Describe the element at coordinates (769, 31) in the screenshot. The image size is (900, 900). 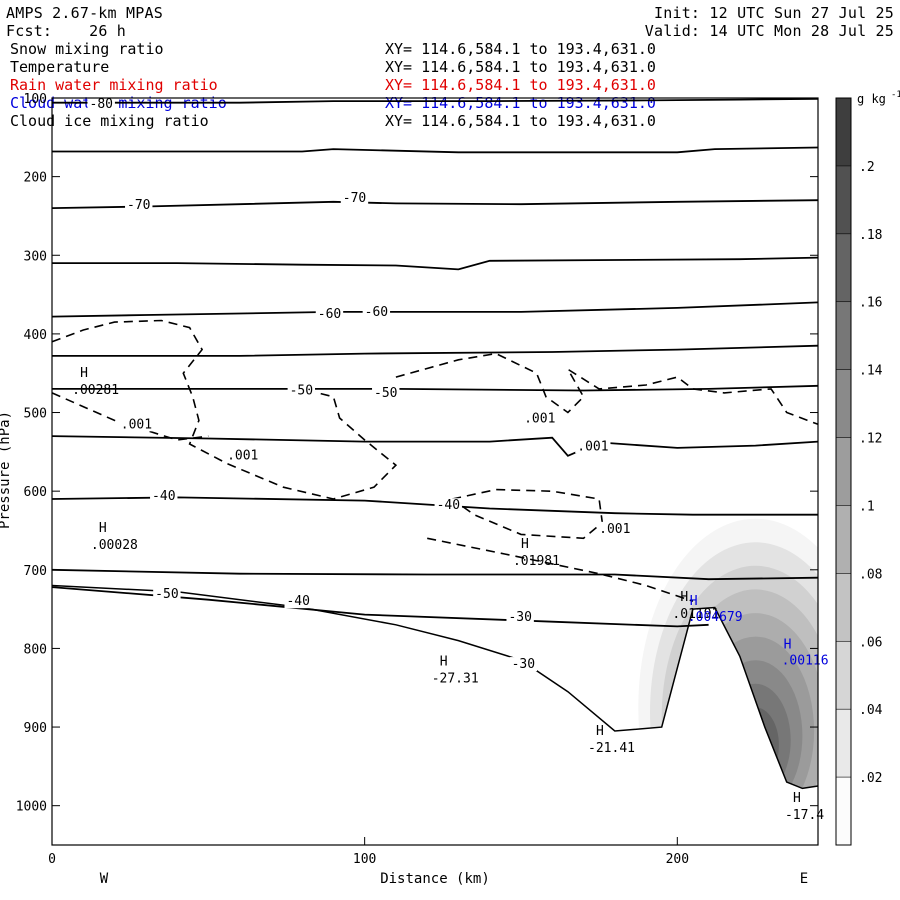
I see `valid-time: Valid: 14 UTC Mon 28 Jul 25` at that location.